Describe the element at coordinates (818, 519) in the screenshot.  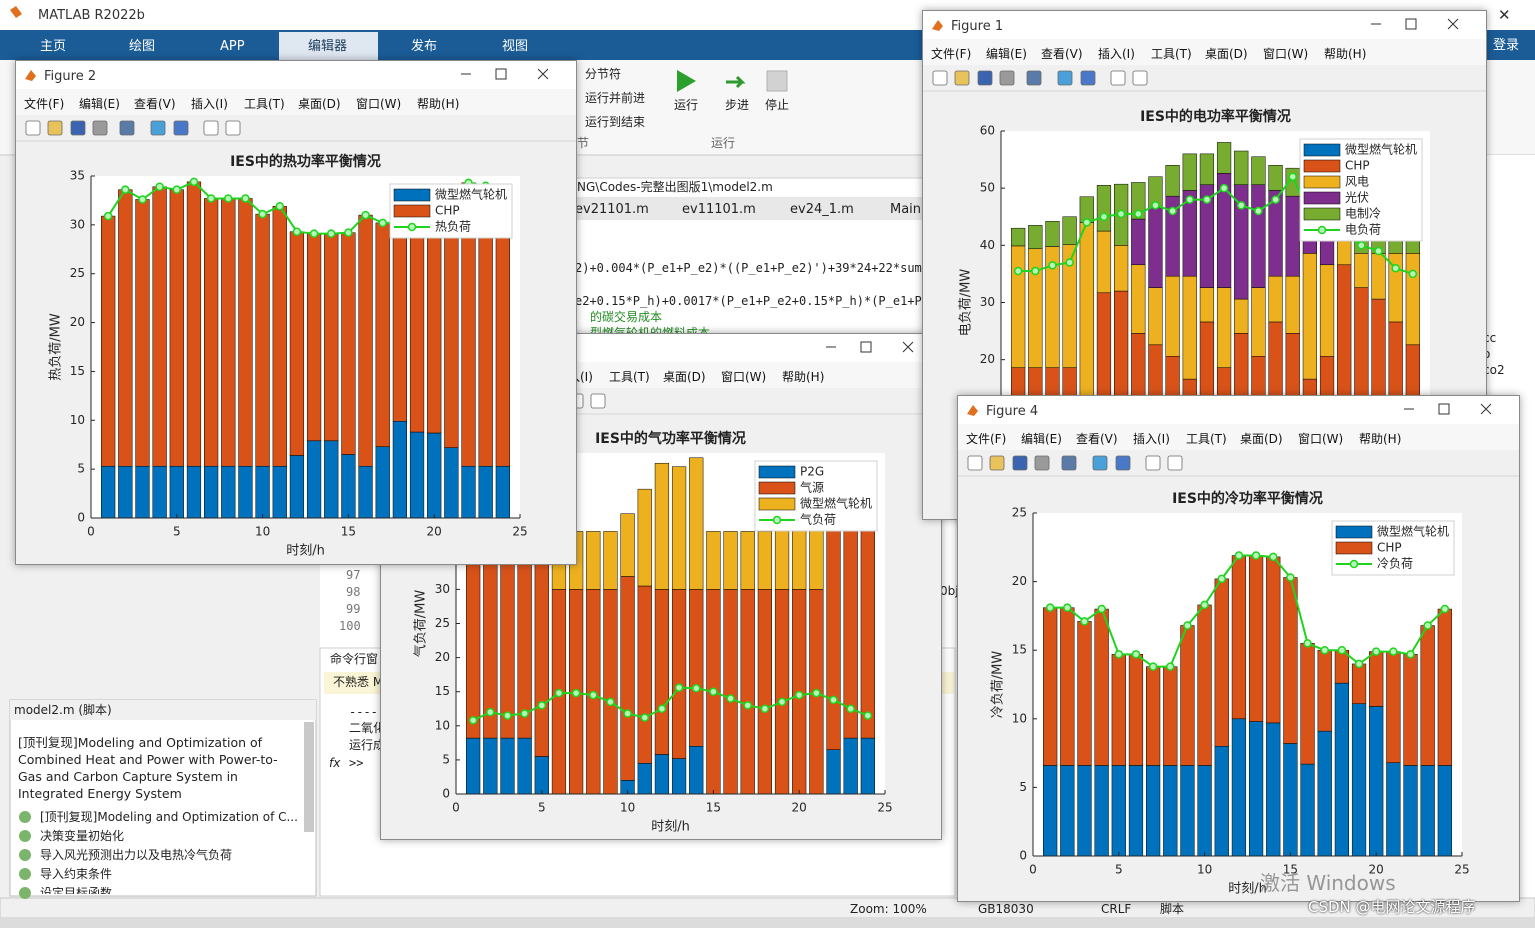
I see `legend-label: 气负荷` at that location.